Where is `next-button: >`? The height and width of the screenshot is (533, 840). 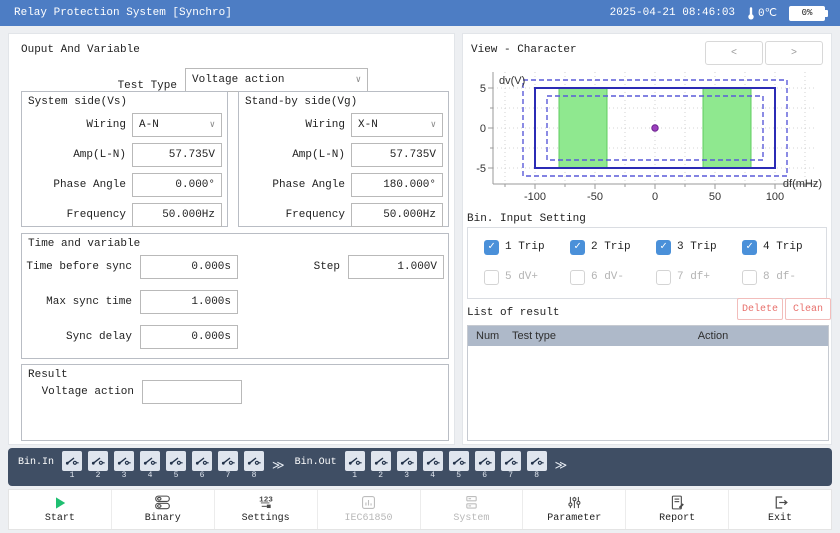 next-button: > is located at coordinates (794, 53).